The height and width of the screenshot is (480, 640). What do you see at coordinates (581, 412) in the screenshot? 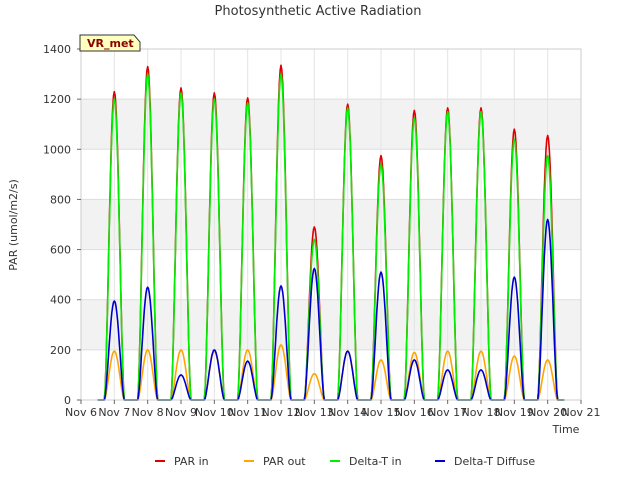
I see `x-tick-label: Nov 21` at bounding box center [581, 412].